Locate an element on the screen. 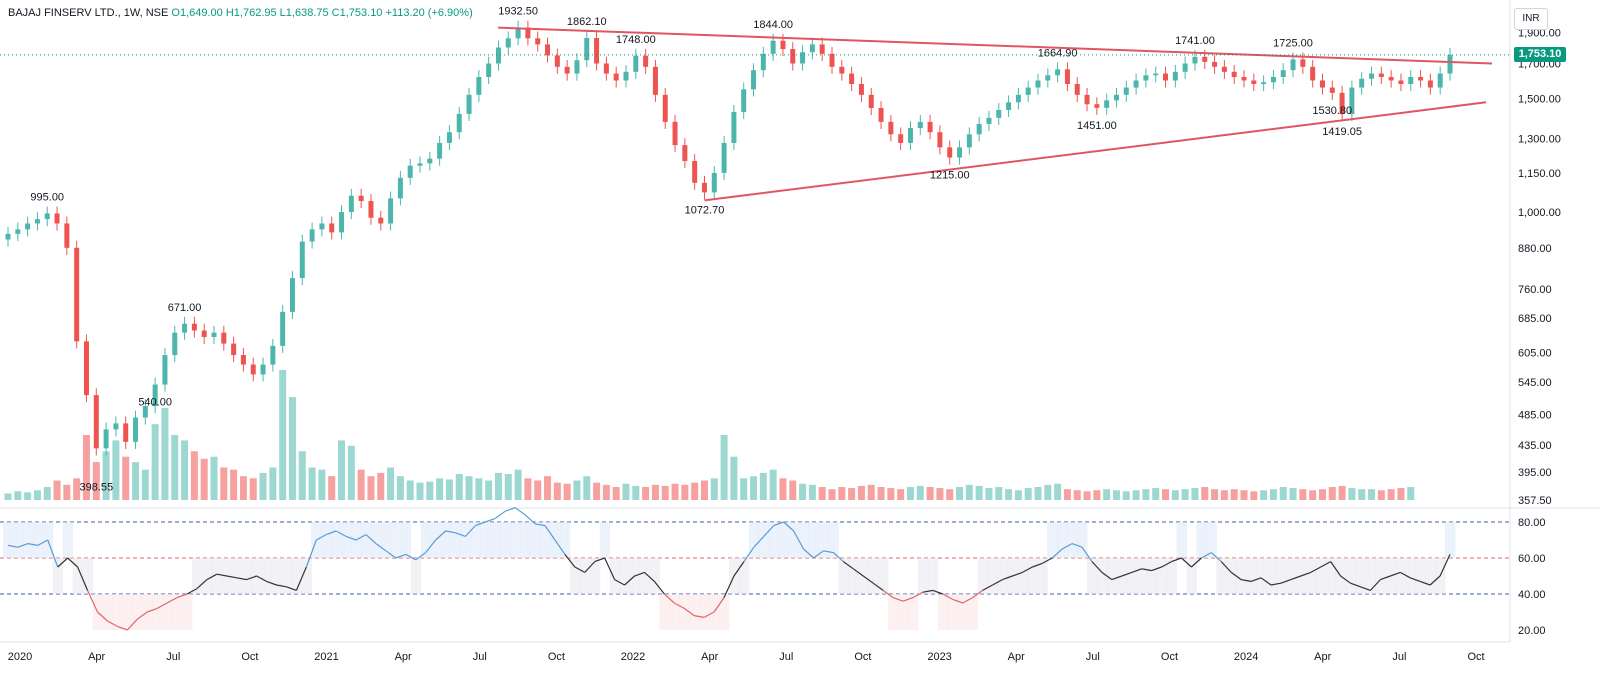 The image size is (1600, 679). currency-button: INR is located at coordinates (1531, 19).